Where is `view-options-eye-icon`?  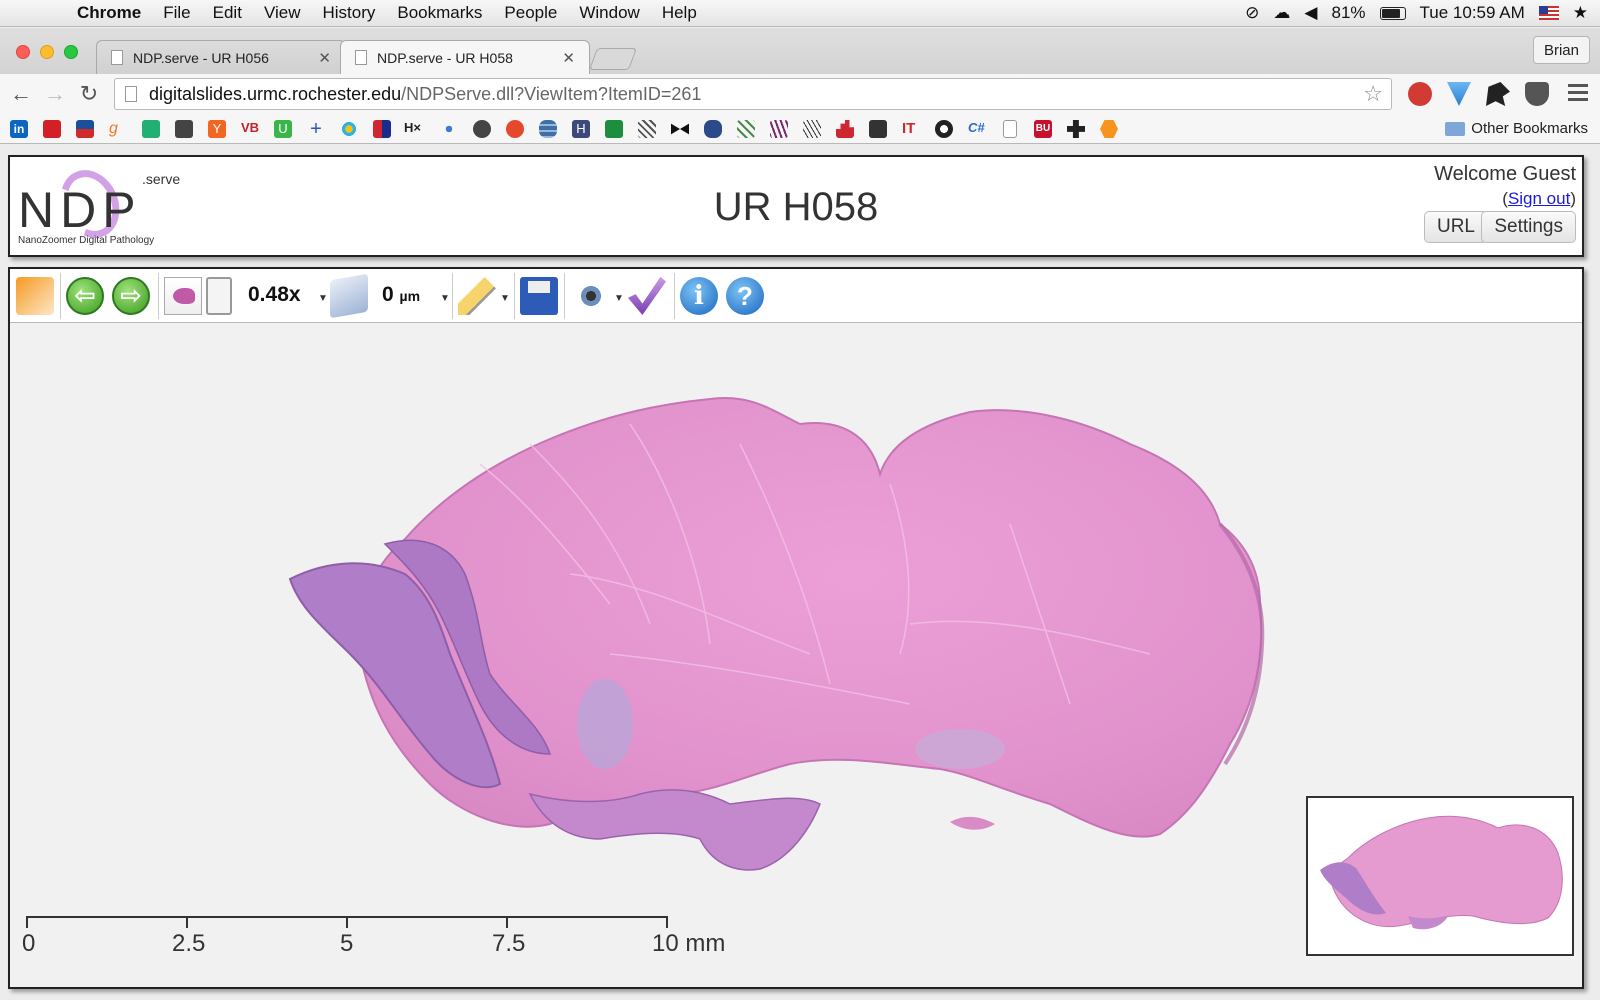
view-options-eye-icon is located at coordinates (591, 296).